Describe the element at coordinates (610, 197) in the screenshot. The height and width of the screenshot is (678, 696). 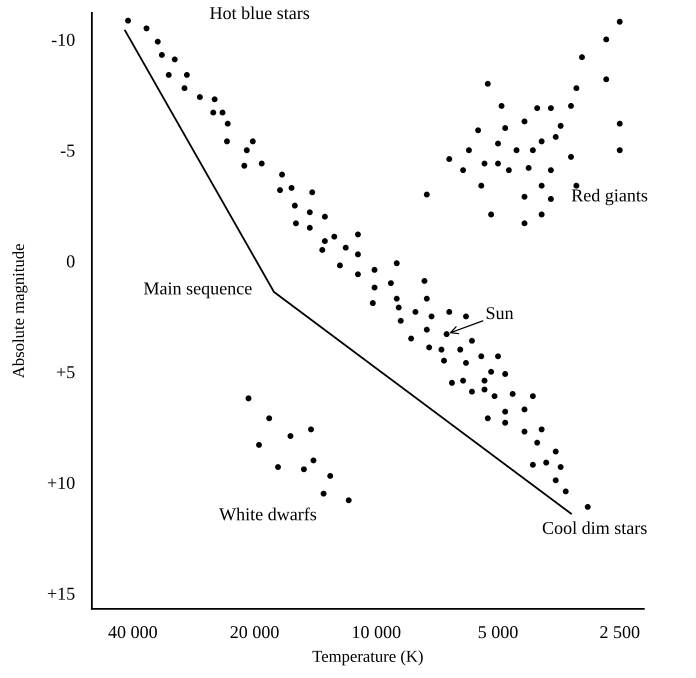
I see `annotation: Red giants` at that location.